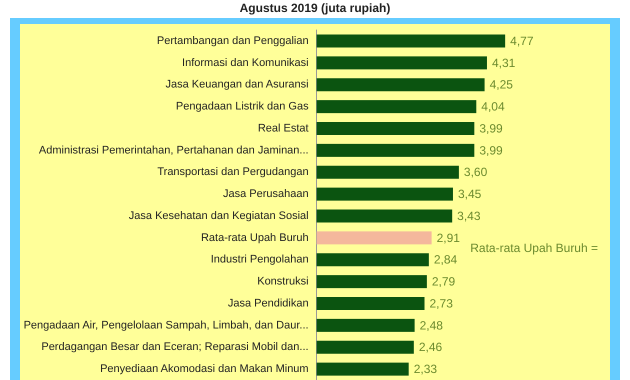  What do you see at coordinates (534, 248) in the screenshot?
I see `annotation: Rata-rata Upah Buruh =` at bounding box center [534, 248].